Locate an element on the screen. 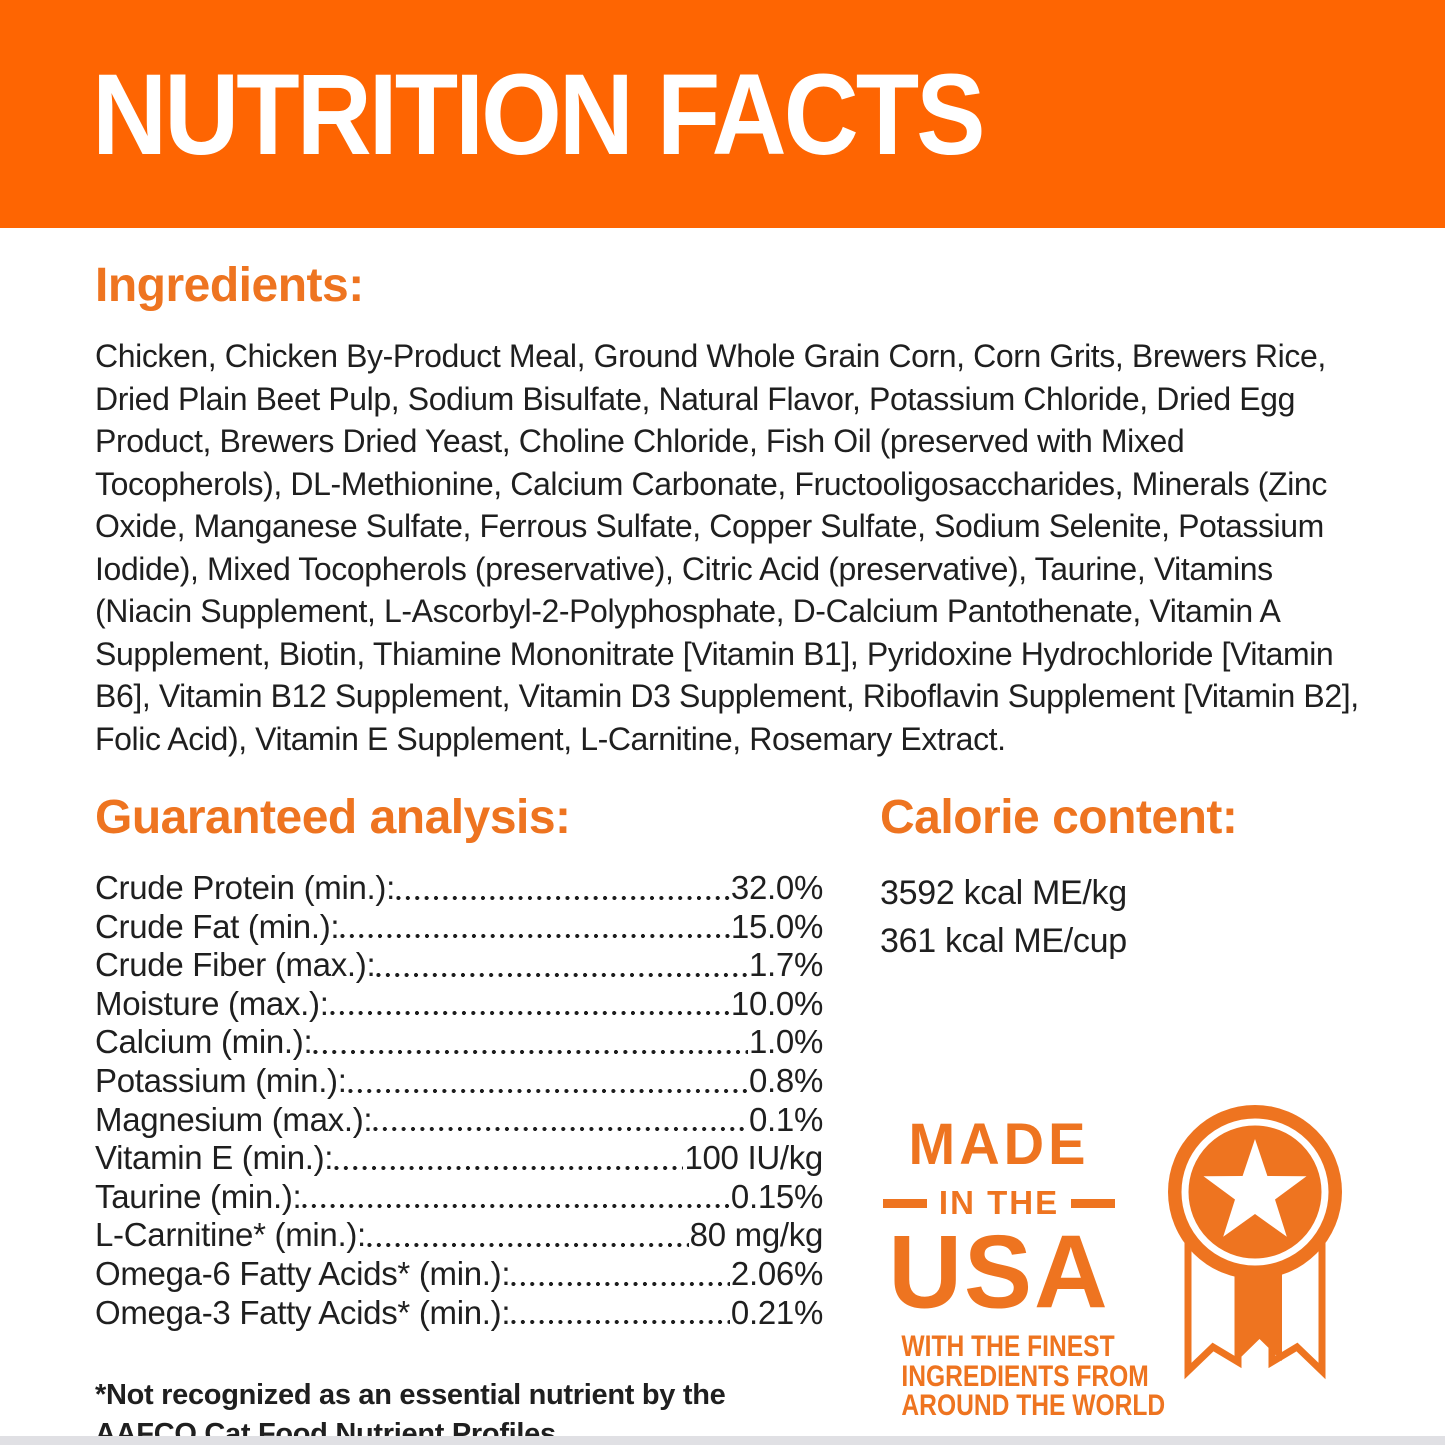 This screenshot has height=1445, width=1445. analysis-row-value: 15.0% is located at coordinates (776, 926).